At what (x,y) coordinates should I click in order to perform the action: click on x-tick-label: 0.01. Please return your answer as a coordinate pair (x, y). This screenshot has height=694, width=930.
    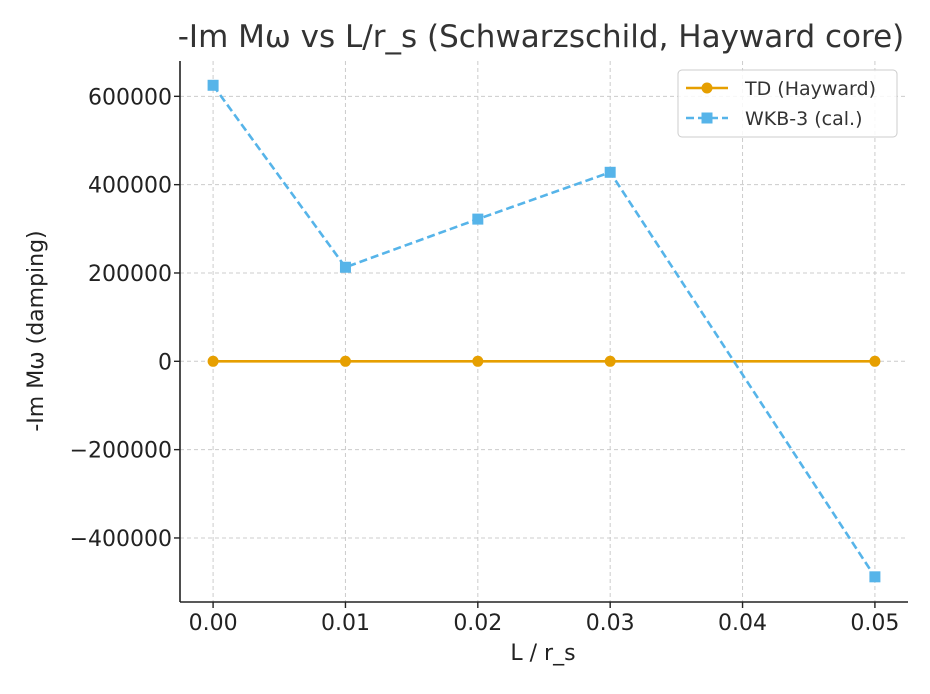
    Looking at the image, I should click on (345, 623).